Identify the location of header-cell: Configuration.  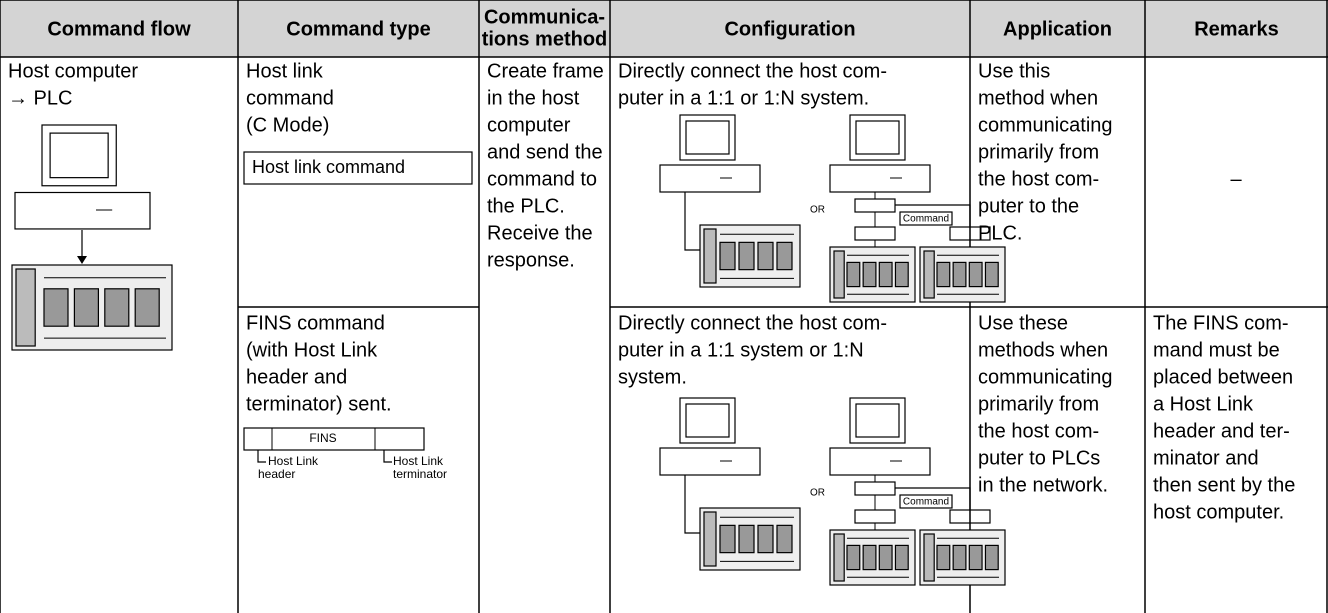
(789, 29).